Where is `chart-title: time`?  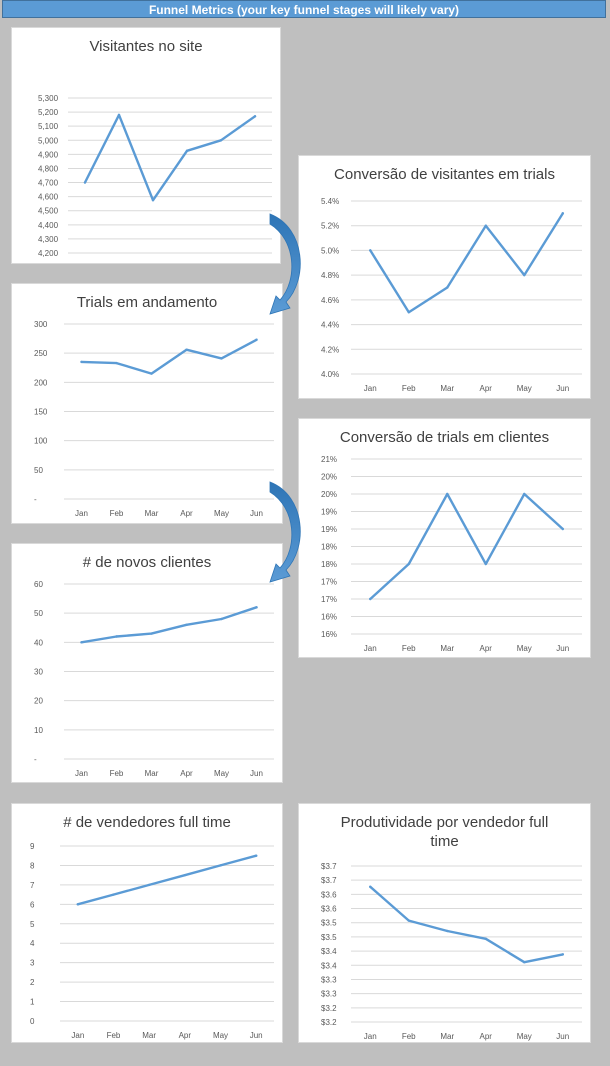 chart-title: time is located at coordinates (444, 841).